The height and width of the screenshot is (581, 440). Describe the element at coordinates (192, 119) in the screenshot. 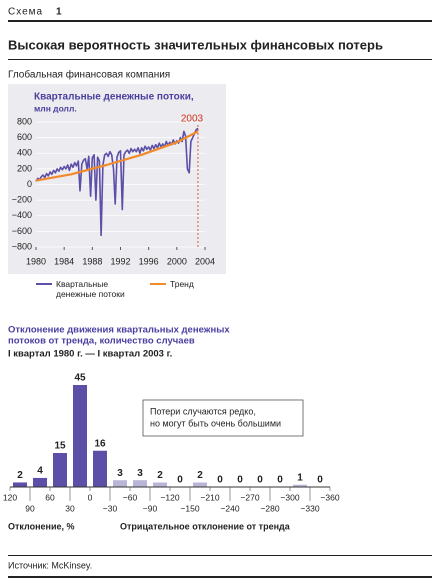

I see `annotation: 2003` at that location.